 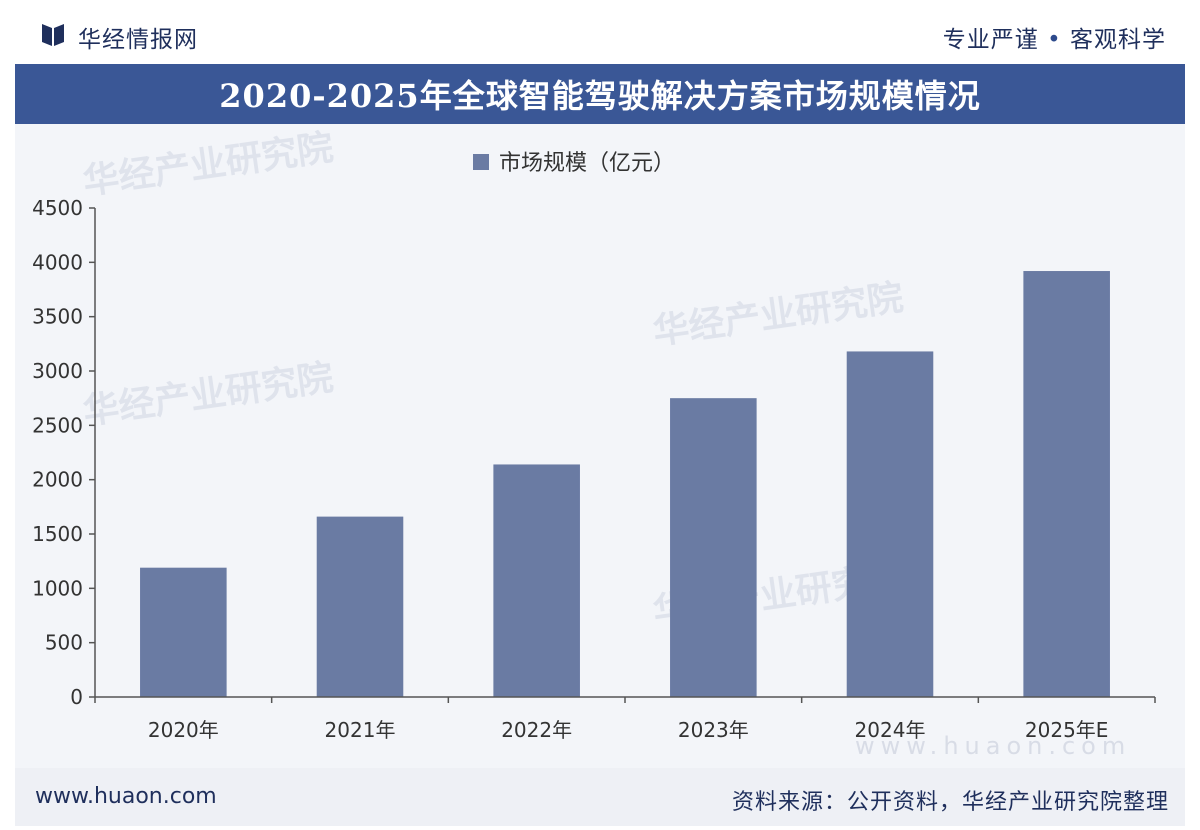 What do you see at coordinates (713, 730) in the screenshot?
I see `x-tick-label: 2023年` at bounding box center [713, 730].